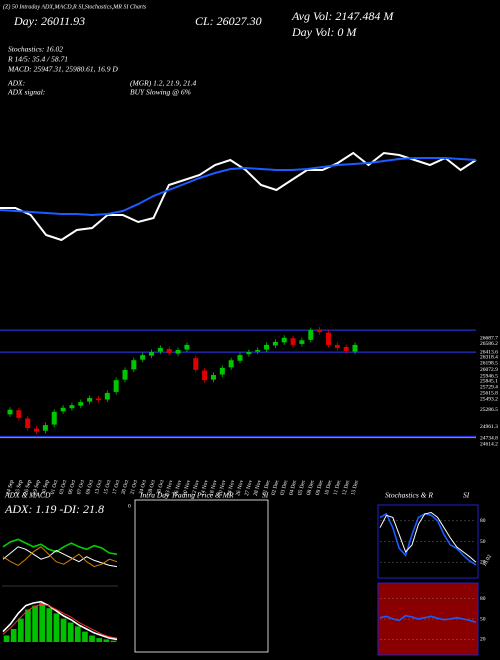  Describe the element at coordinates (342, 16) in the screenshot. I see `avg-volume: Avg Vol: 2147.484 M` at that location.